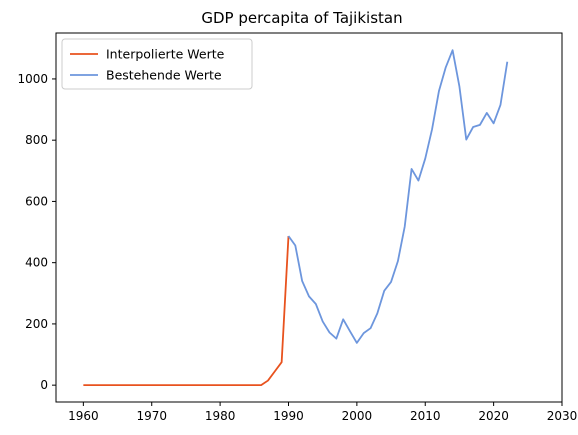  I want to click on legend: Interpolierte Werte Bestehende Werte, so click(157, 64).